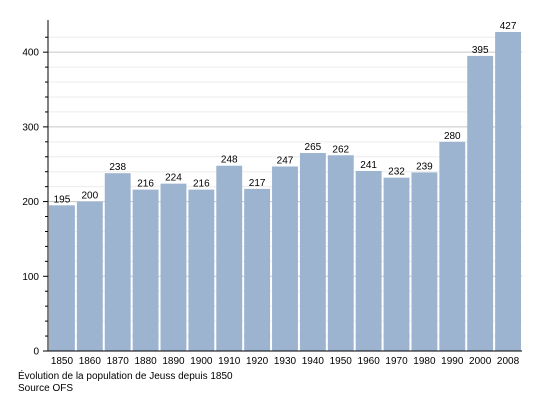 The image size is (550, 400). What do you see at coordinates (480, 50) in the screenshot?
I see `bar-value-label: 395` at bounding box center [480, 50].